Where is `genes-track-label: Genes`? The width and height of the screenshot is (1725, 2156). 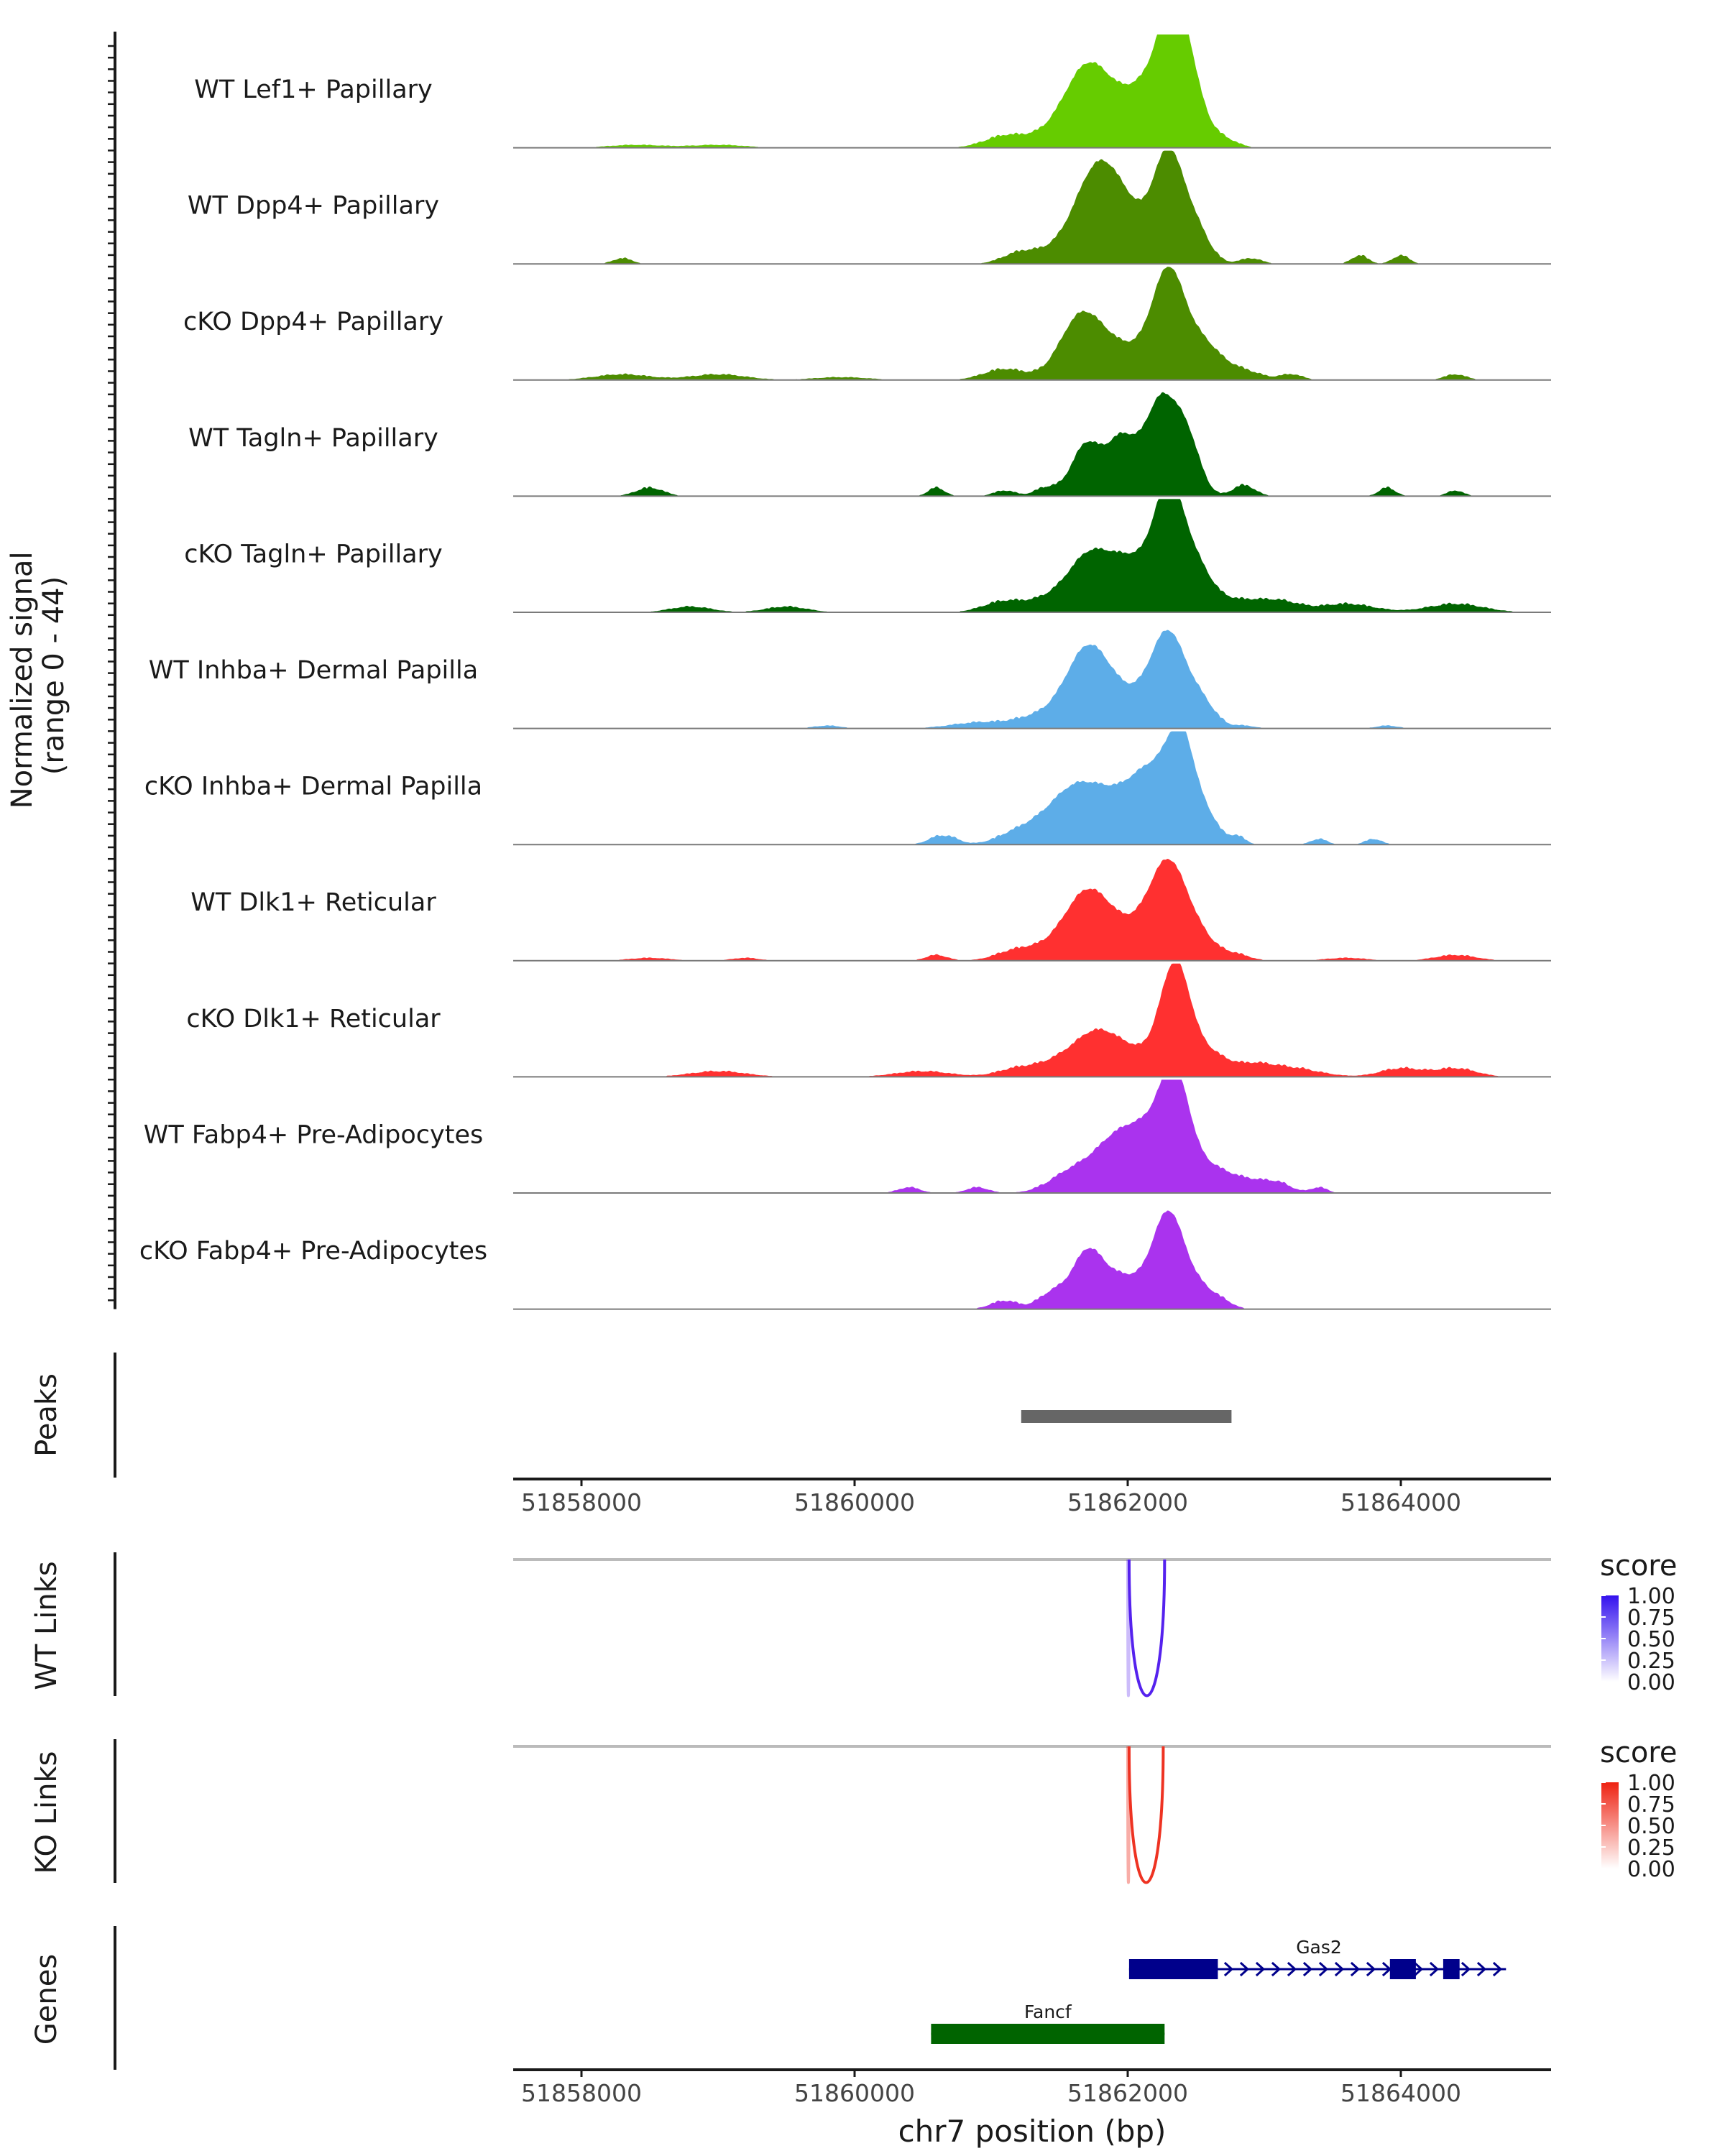 genes-track-label: Genes is located at coordinates (46, 1999).